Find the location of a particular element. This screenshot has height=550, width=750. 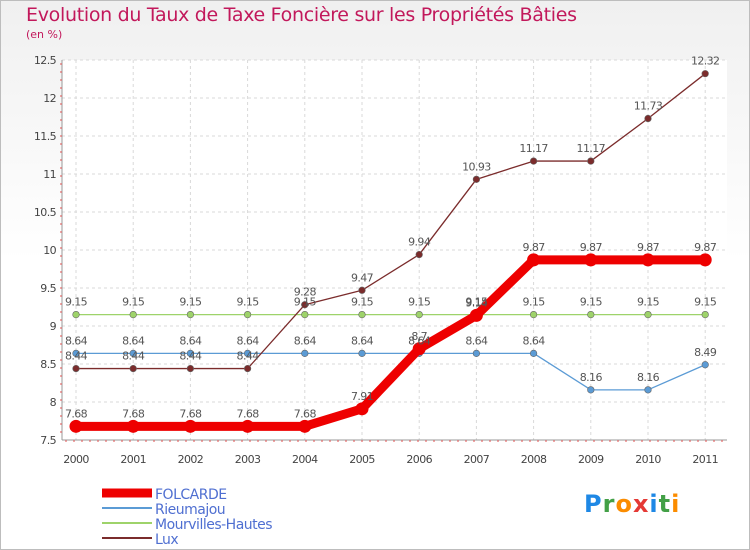

y-tick-label: 12.5 is located at coordinates (45, 60).